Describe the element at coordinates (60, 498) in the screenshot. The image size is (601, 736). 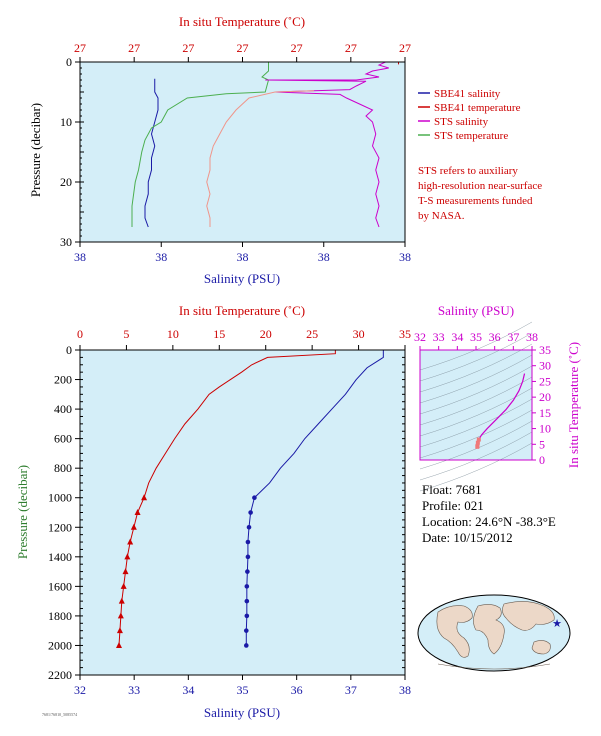
I see `main-y-tick-label: 1000` at that location.